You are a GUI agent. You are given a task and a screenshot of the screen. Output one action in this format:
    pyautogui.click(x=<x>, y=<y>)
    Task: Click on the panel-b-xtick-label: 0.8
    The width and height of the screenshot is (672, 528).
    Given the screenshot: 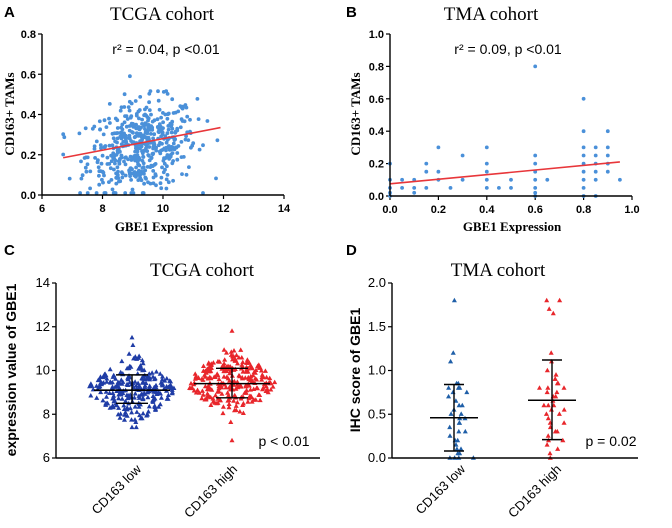 What is the action you would take?
    pyautogui.click(x=583, y=210)
    